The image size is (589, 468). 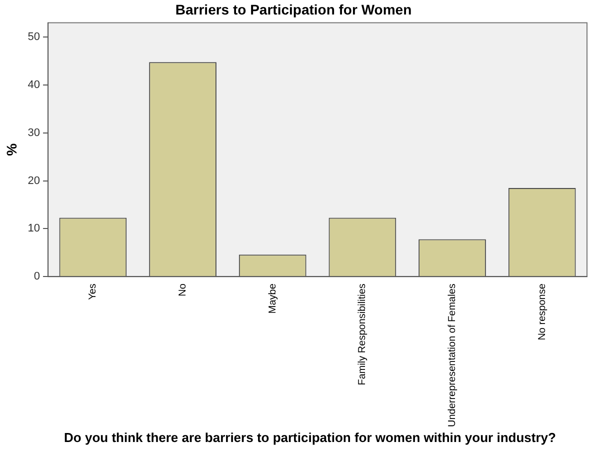 I want to click on x-tick-label: No response, so click(x=542, y=311).